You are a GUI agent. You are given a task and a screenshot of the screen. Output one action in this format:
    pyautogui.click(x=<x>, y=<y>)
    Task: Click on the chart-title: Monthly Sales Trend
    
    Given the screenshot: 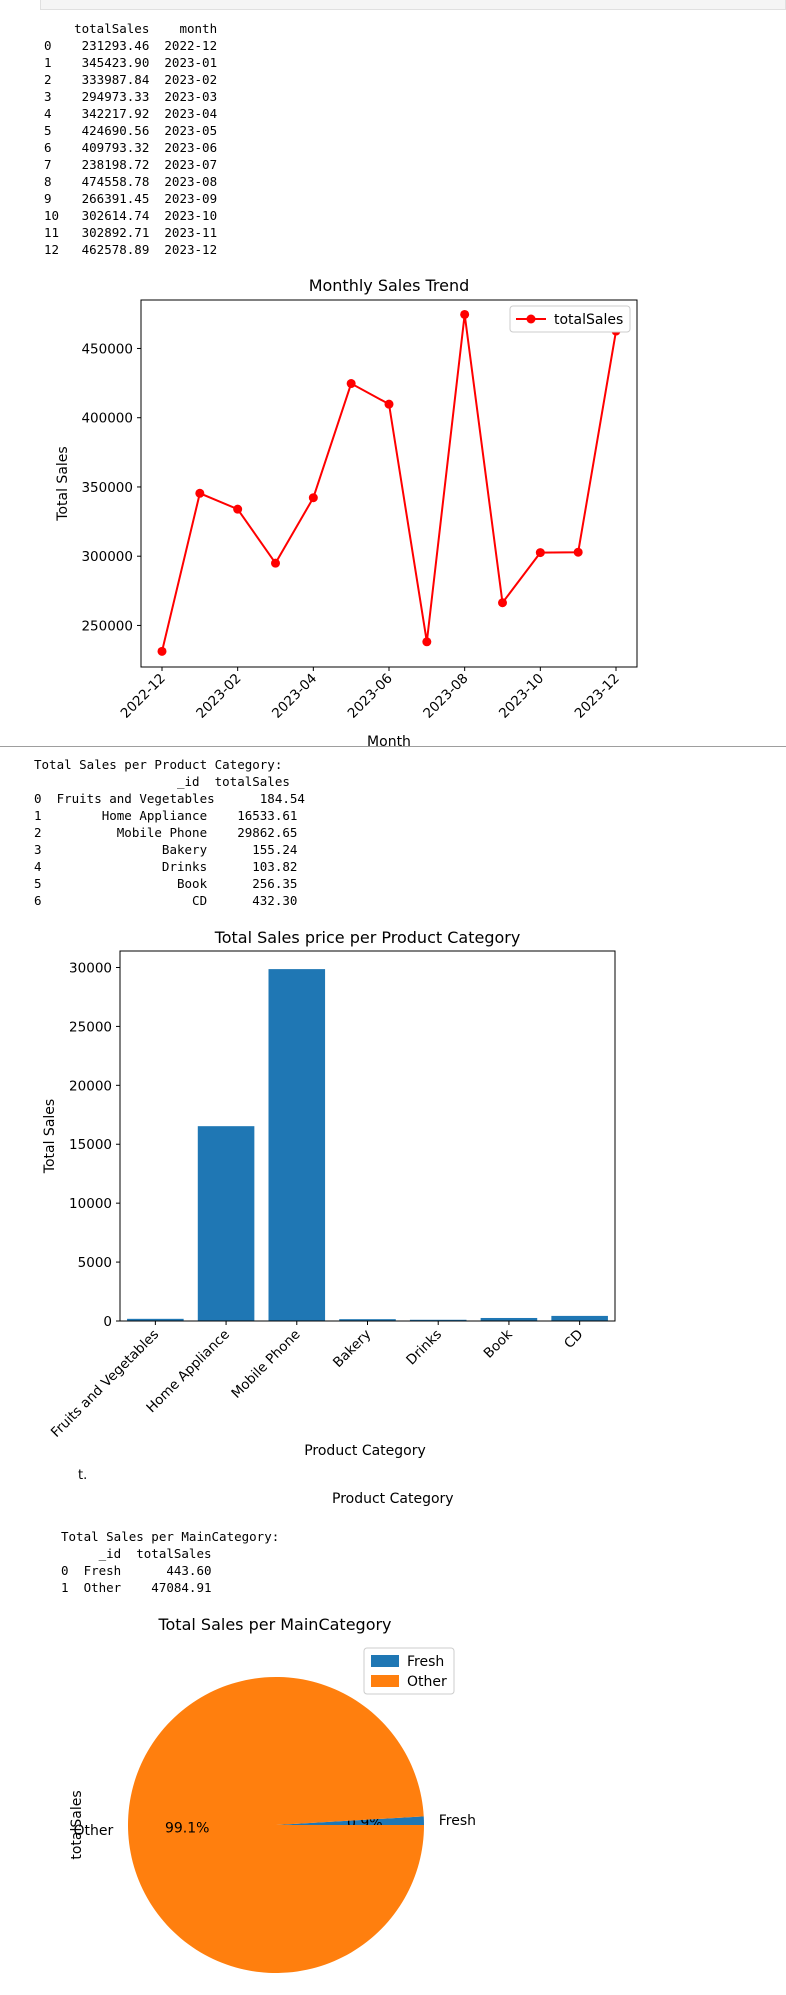 What is the action you would take?
    pyautogui.click(x=389, y=285)
    